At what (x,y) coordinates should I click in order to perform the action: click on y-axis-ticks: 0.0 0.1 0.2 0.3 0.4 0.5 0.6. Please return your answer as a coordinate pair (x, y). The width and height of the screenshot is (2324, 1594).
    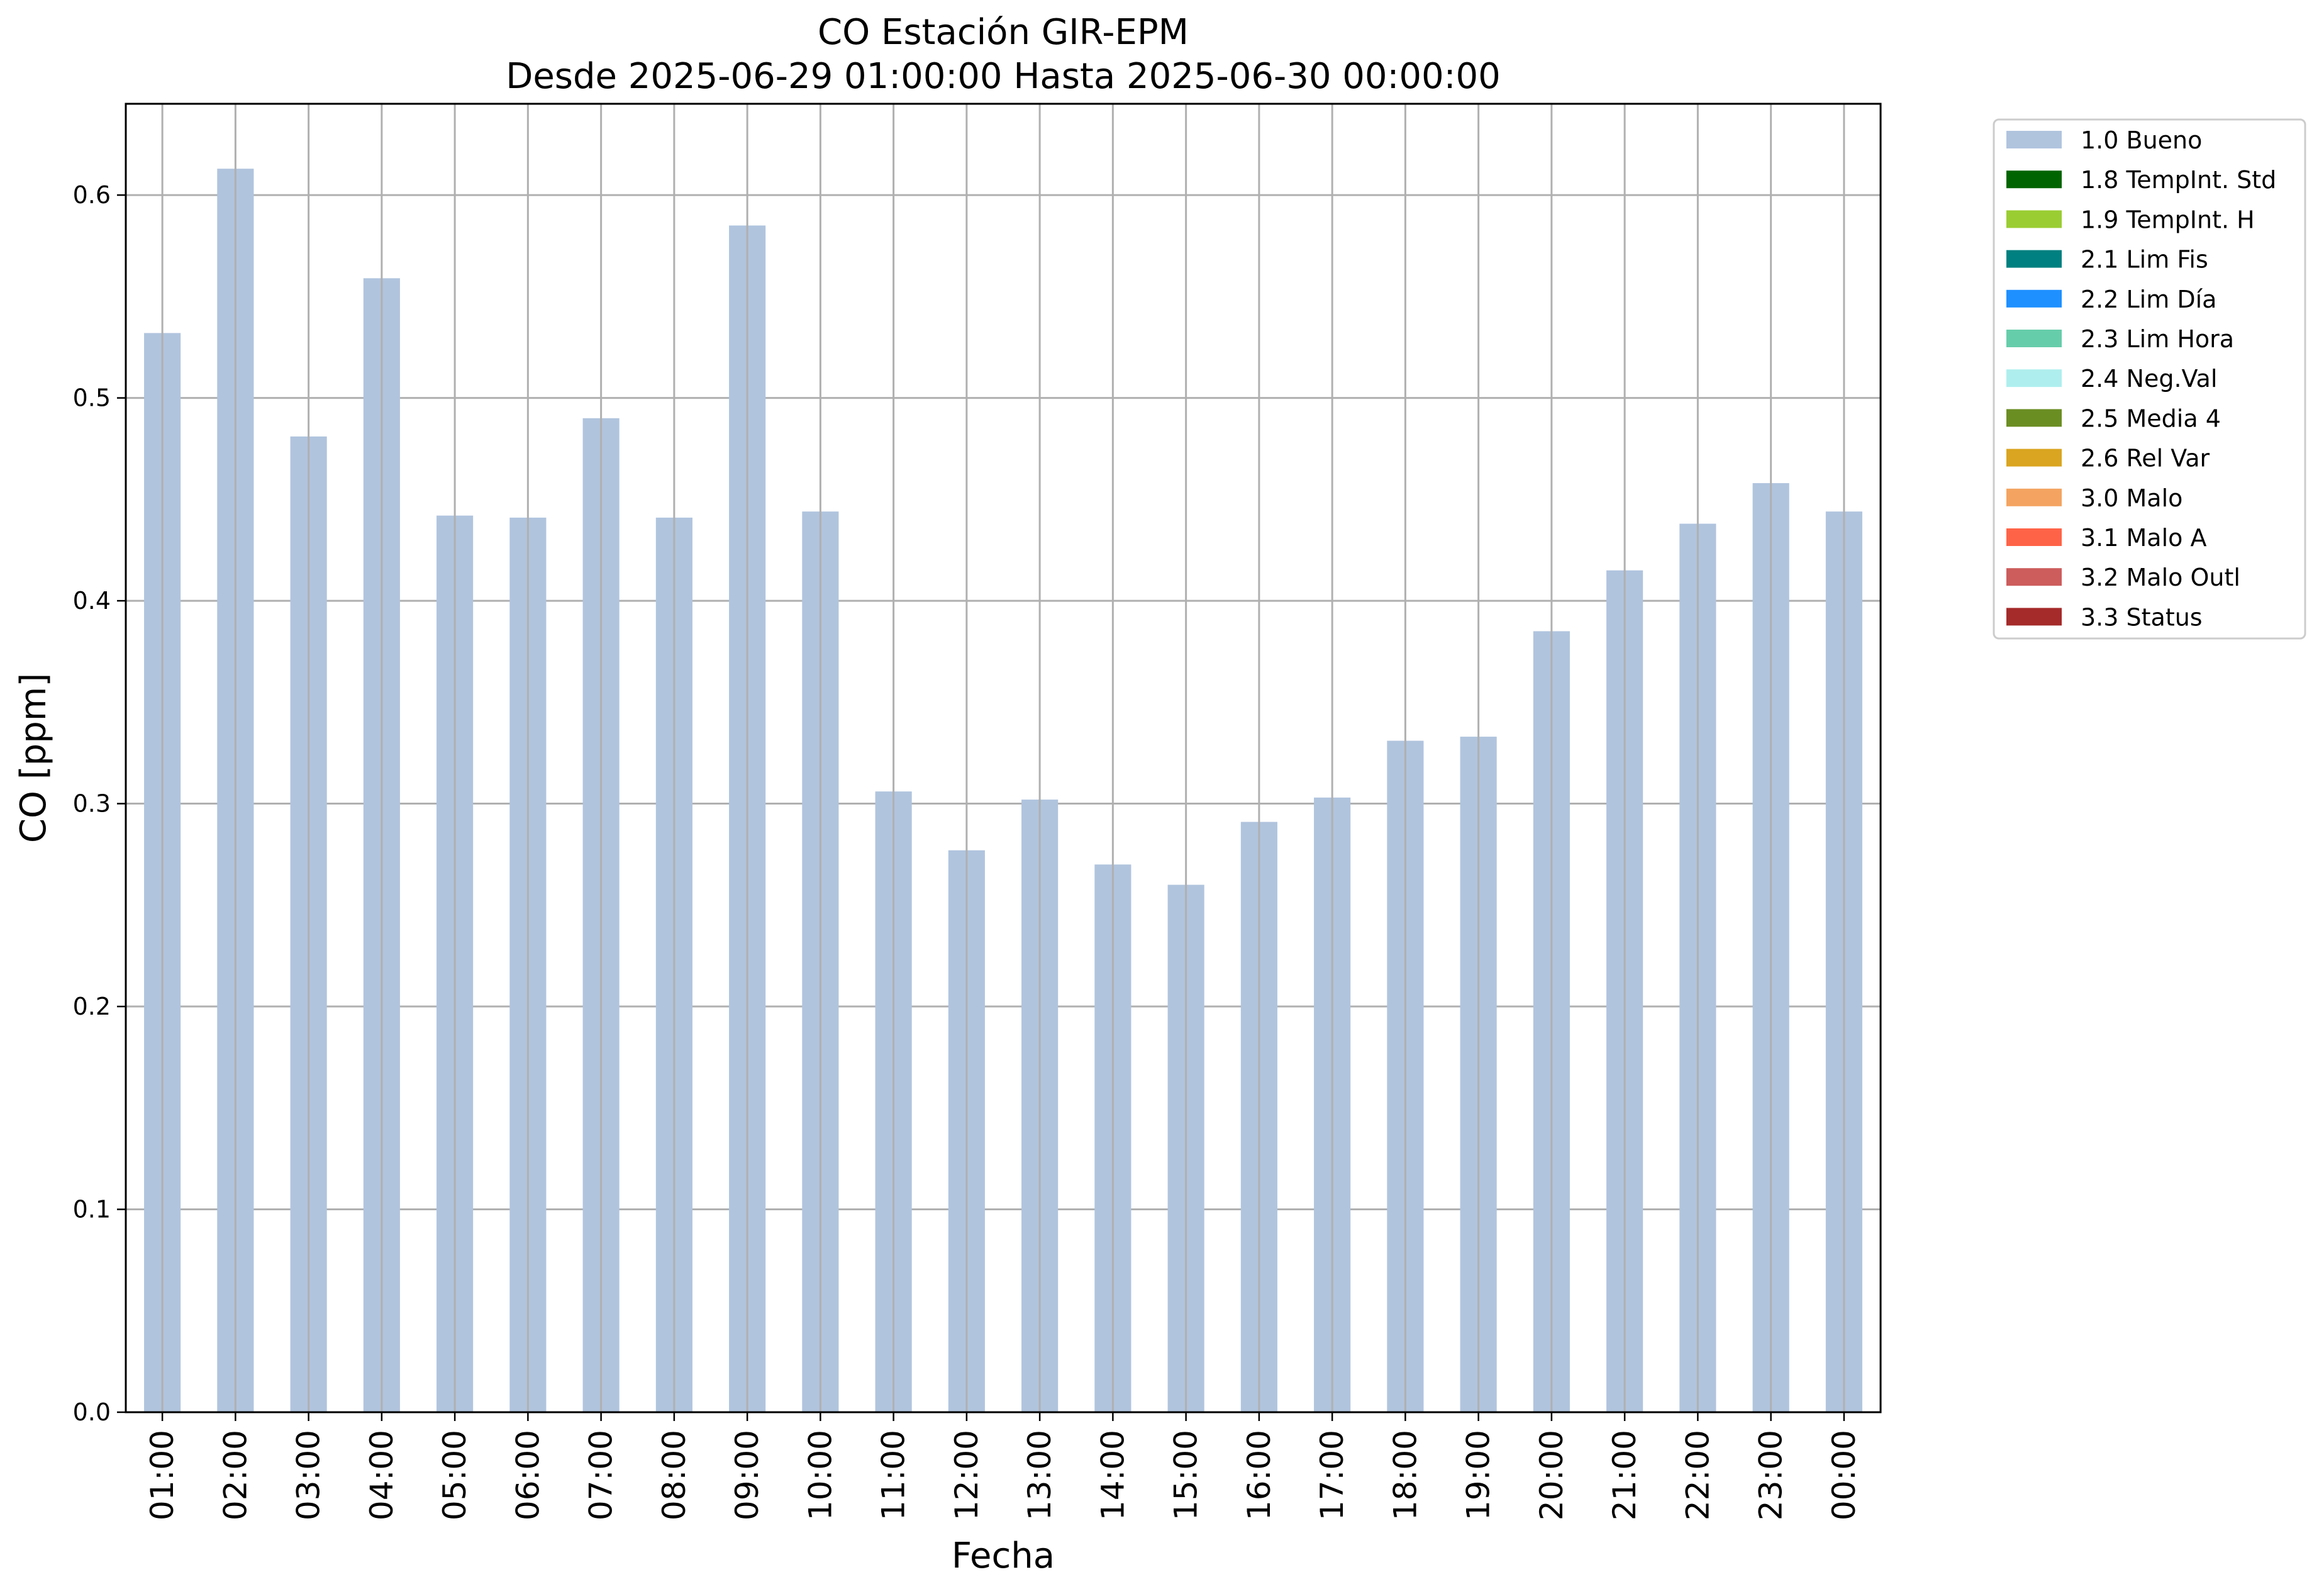
    Looking at the image, I should click on (99, 803).